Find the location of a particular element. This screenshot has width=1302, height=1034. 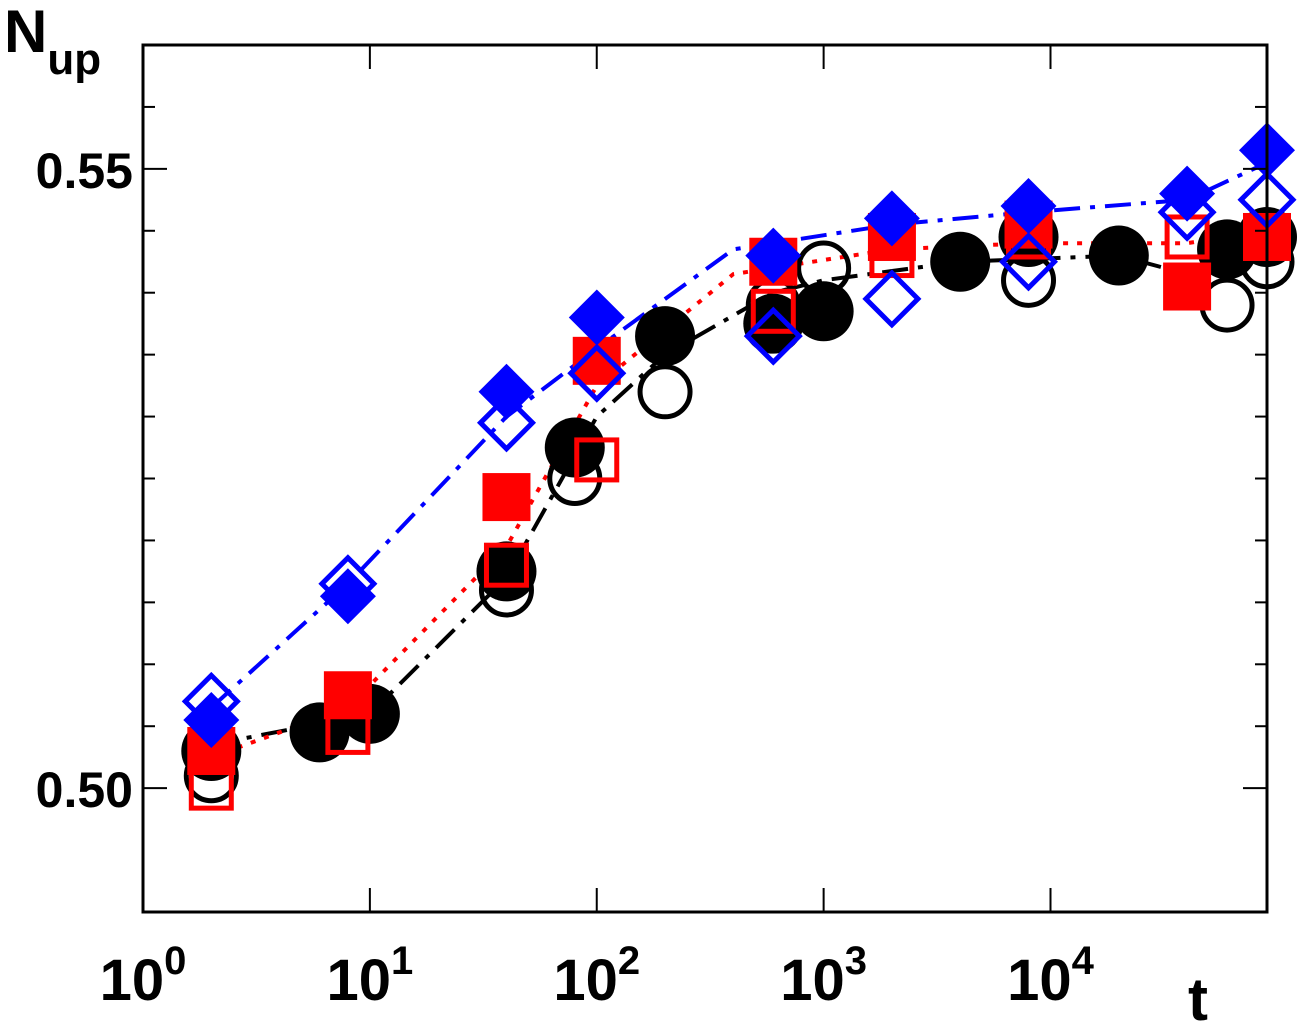

x-tick-label: 10² is located at coordinates (596, 976).